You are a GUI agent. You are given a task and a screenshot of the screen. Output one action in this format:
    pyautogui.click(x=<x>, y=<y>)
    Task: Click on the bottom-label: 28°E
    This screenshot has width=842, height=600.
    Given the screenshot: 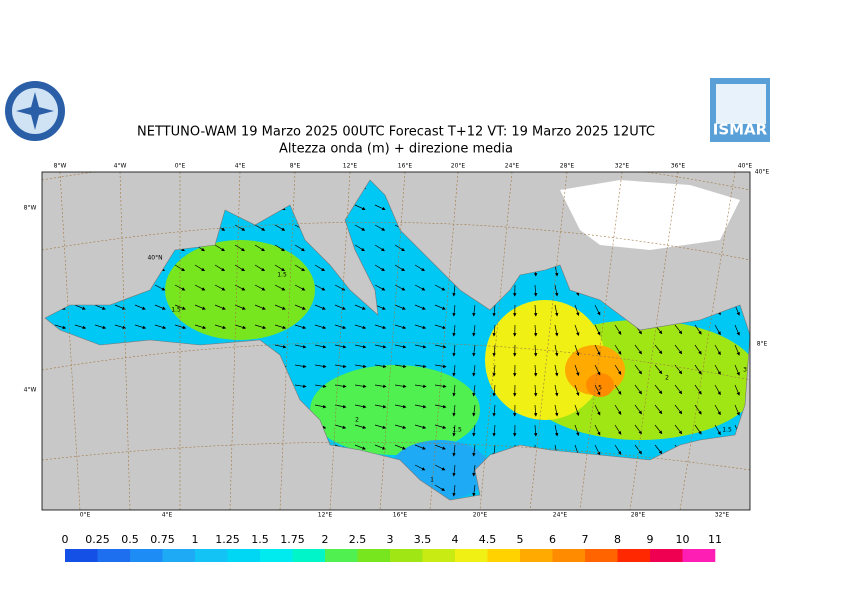 What is the action you would take?
    pyautogui.click(x=638, y=515)
    